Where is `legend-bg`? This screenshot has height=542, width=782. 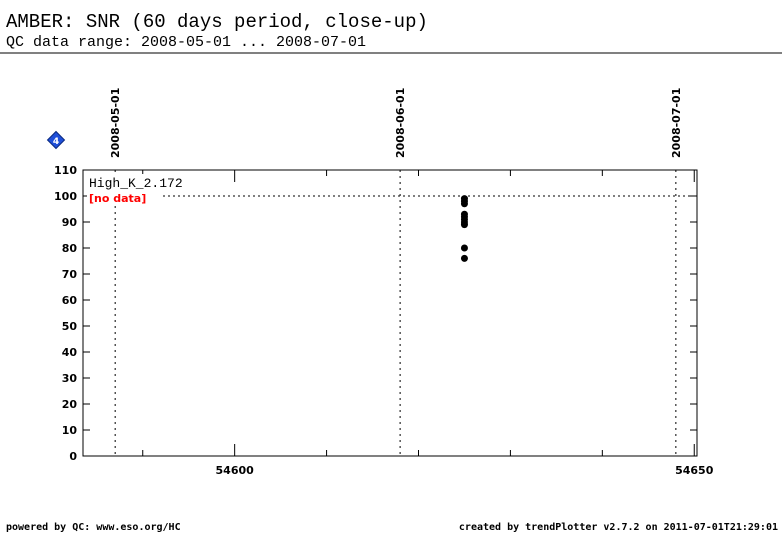 legend-bg is located at coordinates (125, 190).